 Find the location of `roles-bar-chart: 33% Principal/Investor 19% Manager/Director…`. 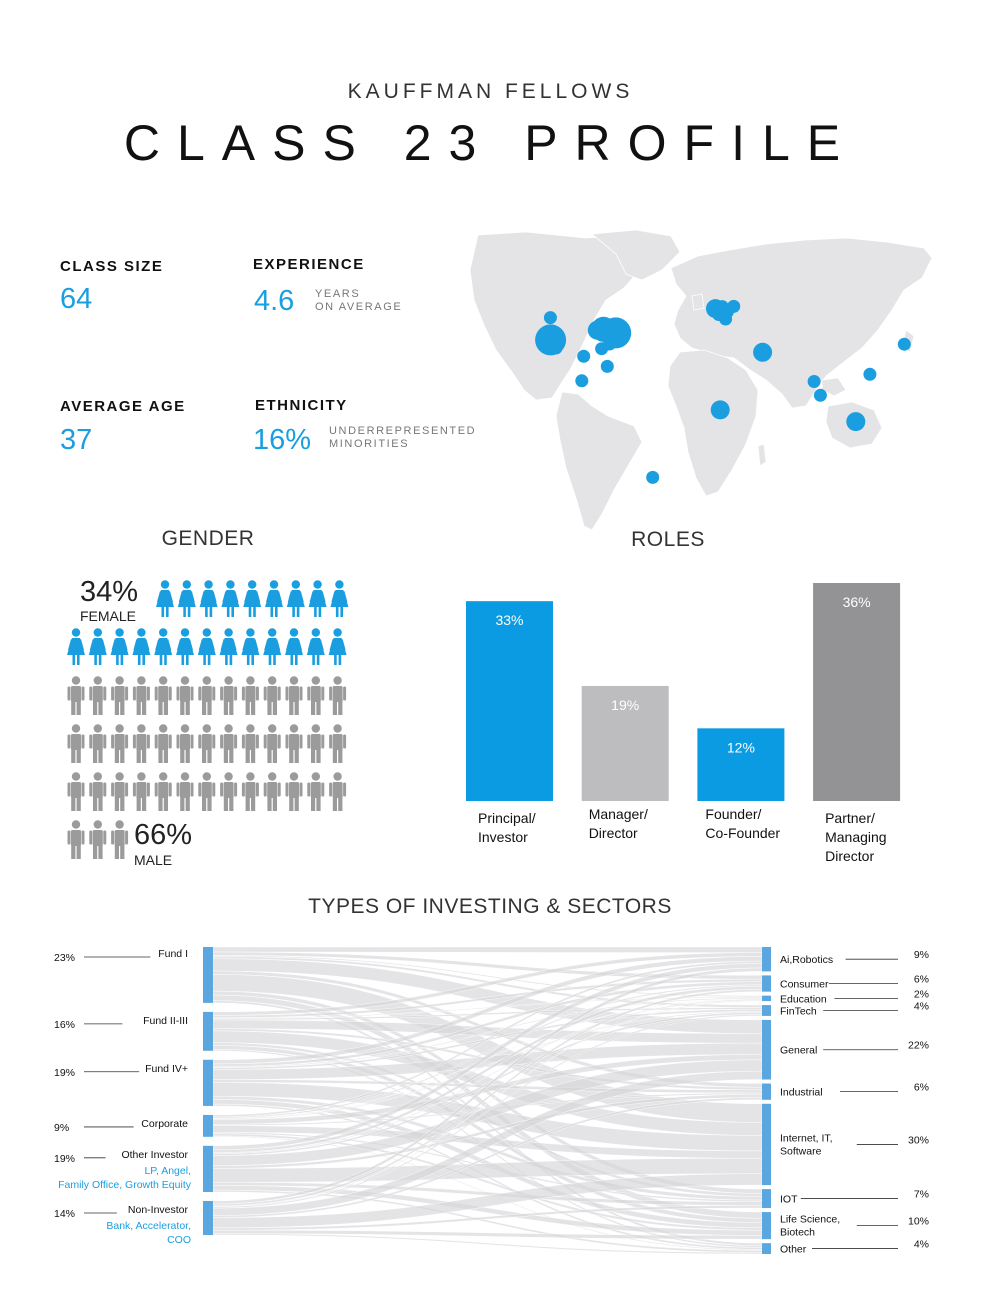

roles-bar-chart: 33% Principal/Investor 19% Manager/Director… is located at coordinates (683, 723).